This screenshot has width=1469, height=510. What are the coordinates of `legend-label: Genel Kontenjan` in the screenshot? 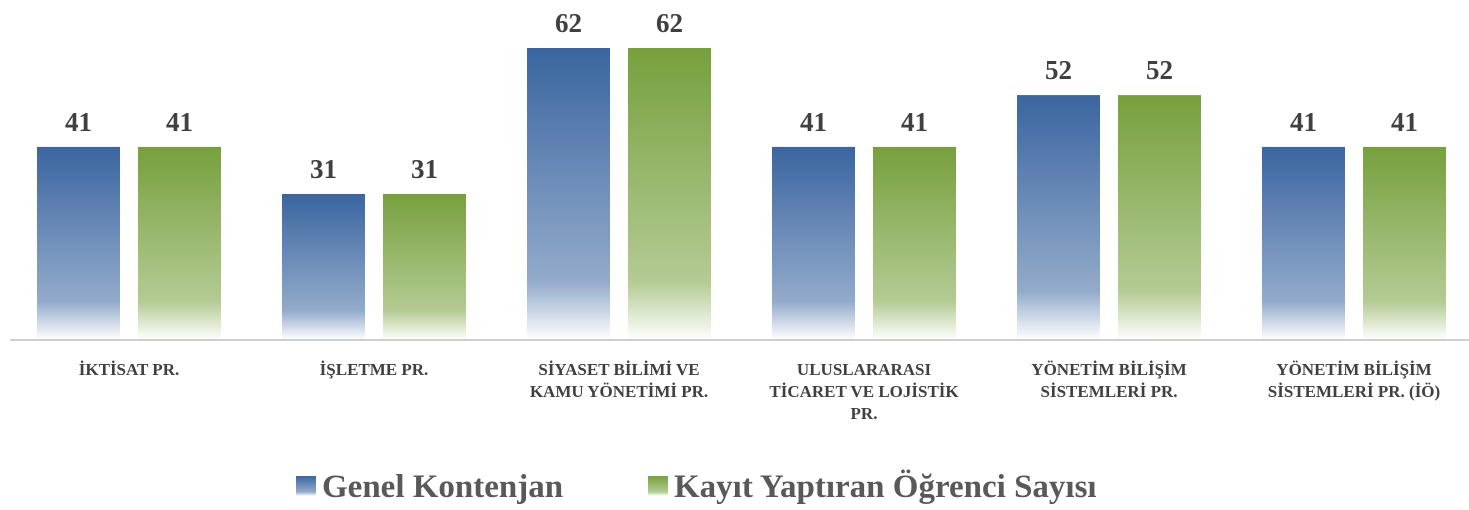 It's located at (442, 487).